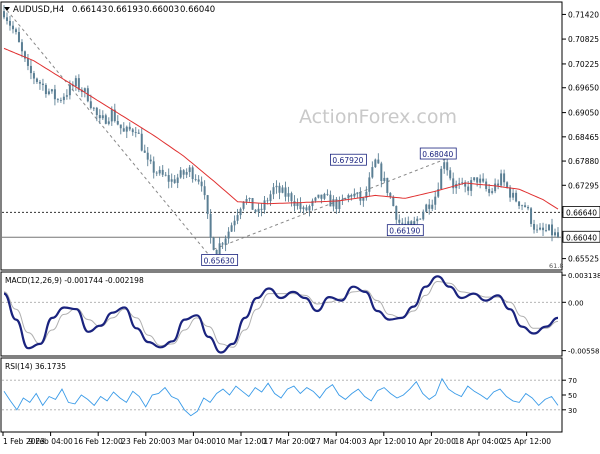  What do you see at coordinates (437, 154) in the screenshot?
I see `price-annotation-label: 0.68040` at bounding box center [437, 154].